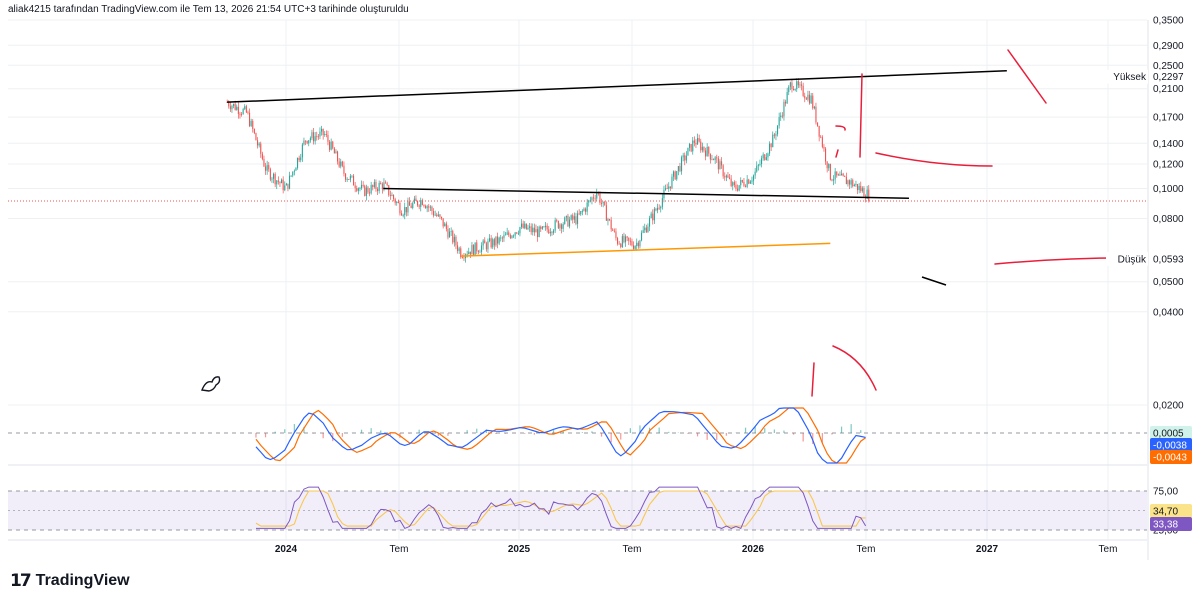 This screenshot has height=605, width=1200. What do you see at coordinates (1171, 524) in the screenshot?
I see `rsi-tag-bg` at bounding box center [1171, 524].